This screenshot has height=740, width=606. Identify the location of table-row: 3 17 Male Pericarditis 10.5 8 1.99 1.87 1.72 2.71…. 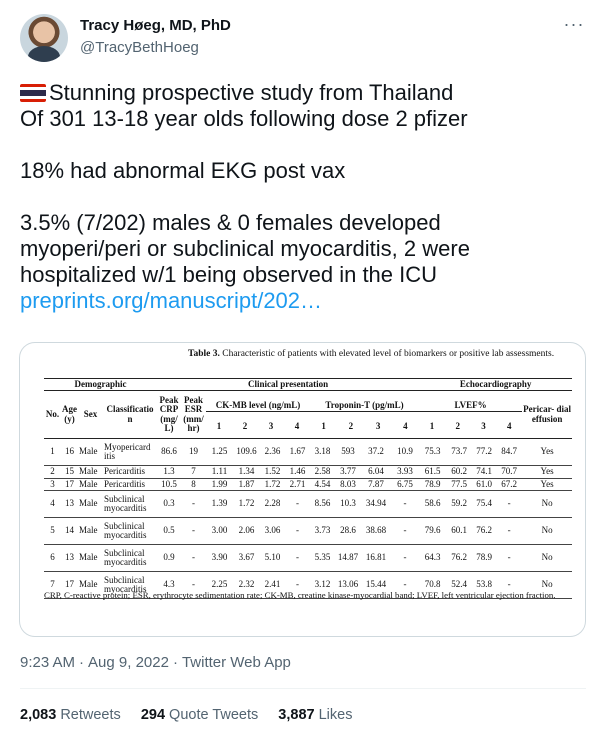
(308, 484).